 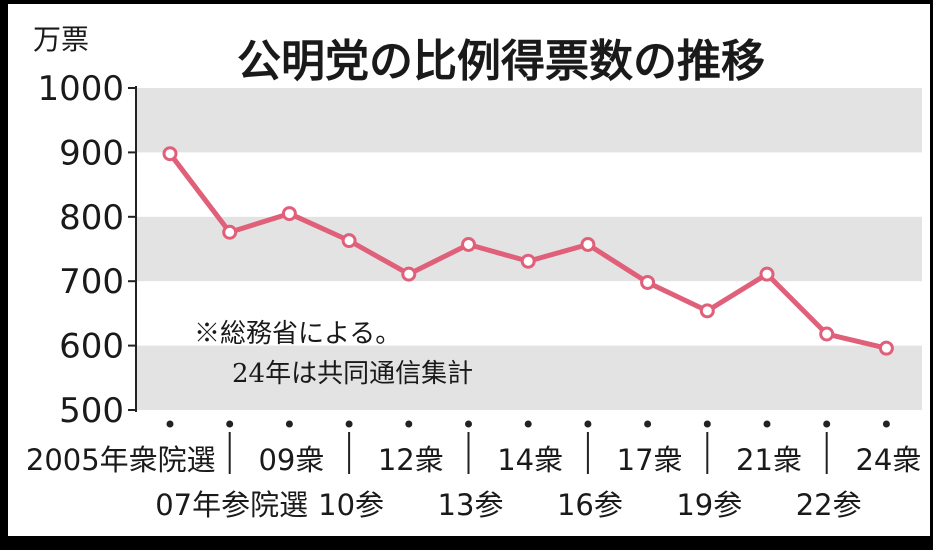 I want to click on x-tick-label: 13参, so click(x=471, y=505).